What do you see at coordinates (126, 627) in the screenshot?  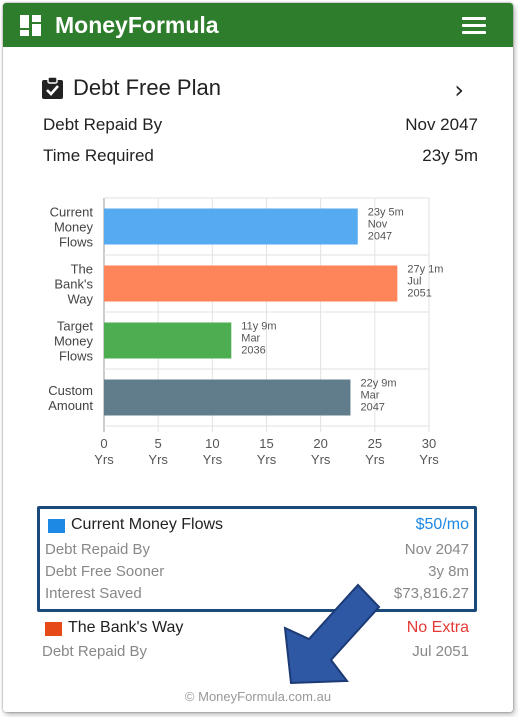 I see `secondary-name: The Bank's Way` at bounding box center [126, 627].